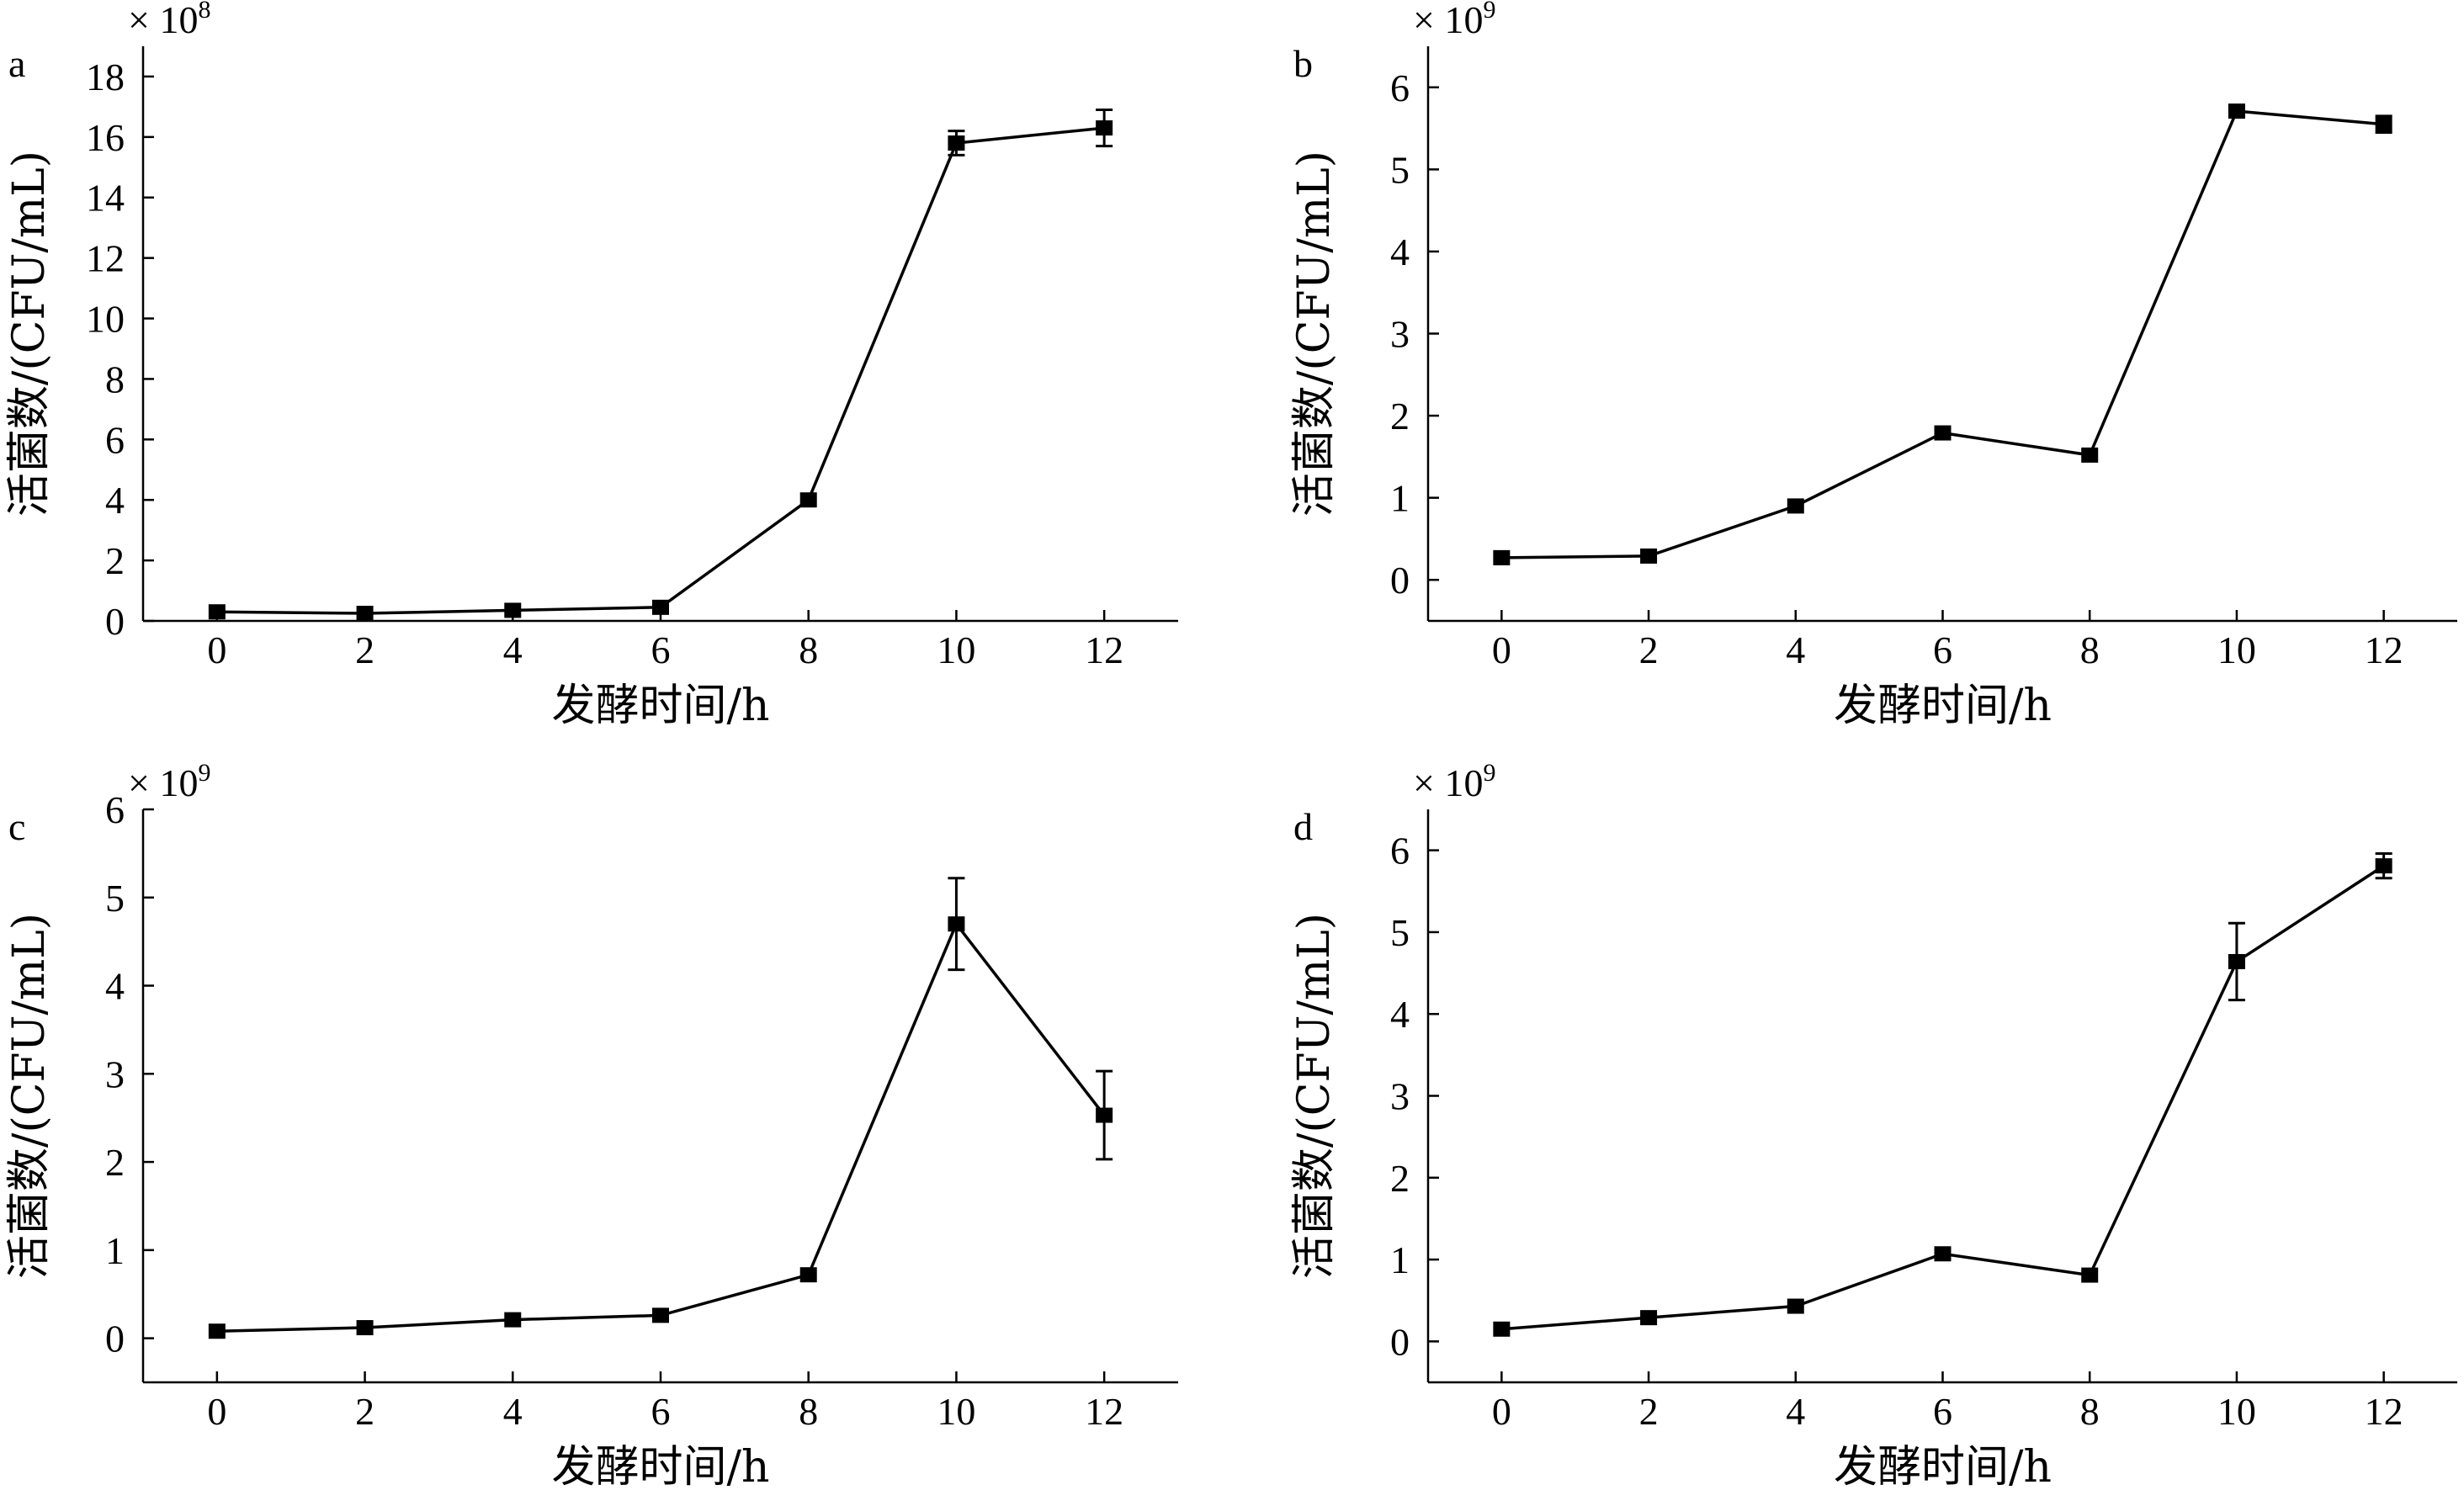  What do you see at coordinates (1303, 826) in the screenshot?
I see `panel-letter: d` at bounding box center [1303, 826].